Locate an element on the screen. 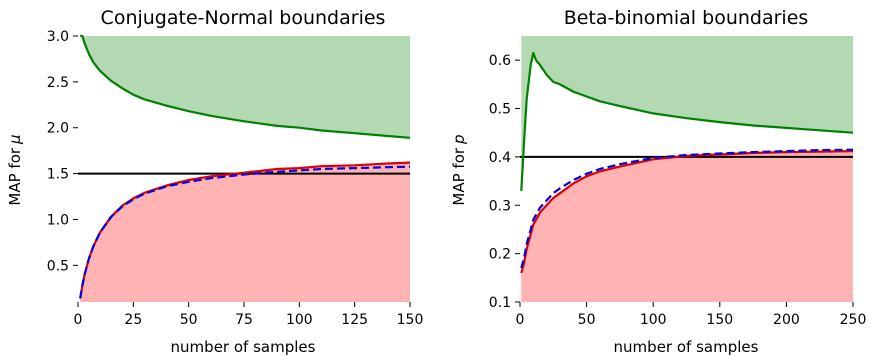  y-axis-symbol: p is located at coordinates (459, 139).